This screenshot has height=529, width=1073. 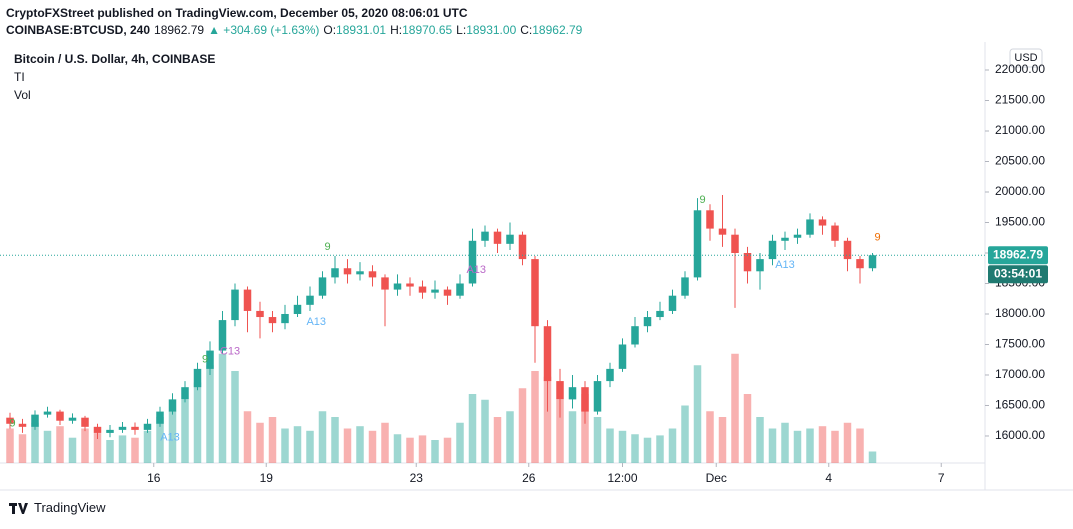 I want to click on currency-box, so click(x=1026, y=58).